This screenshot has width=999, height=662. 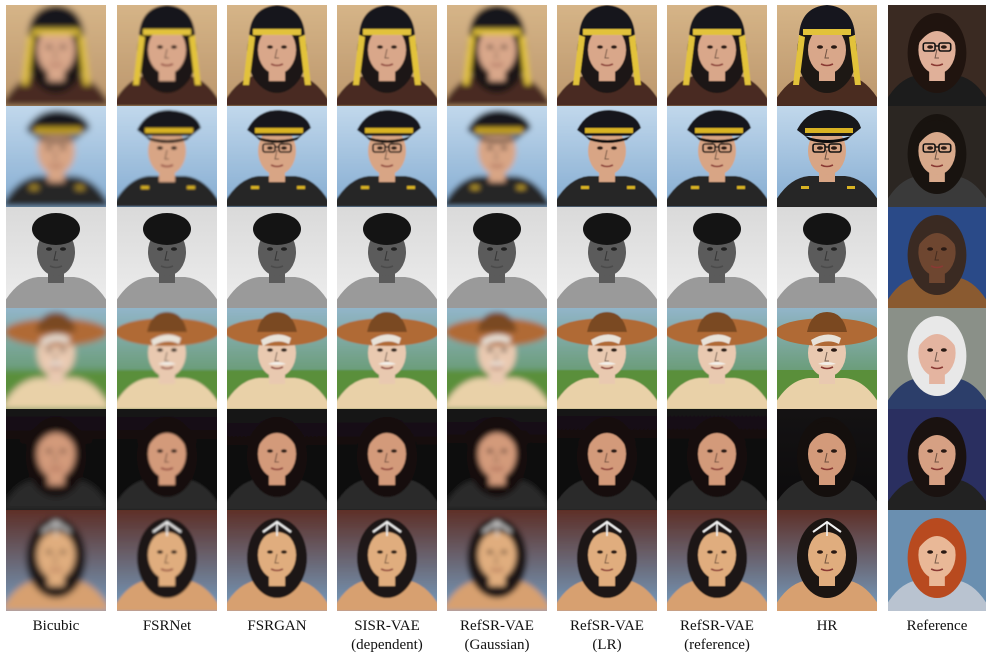 I want to click on face-image-r1-bicubic, so click(x=56, y=55).